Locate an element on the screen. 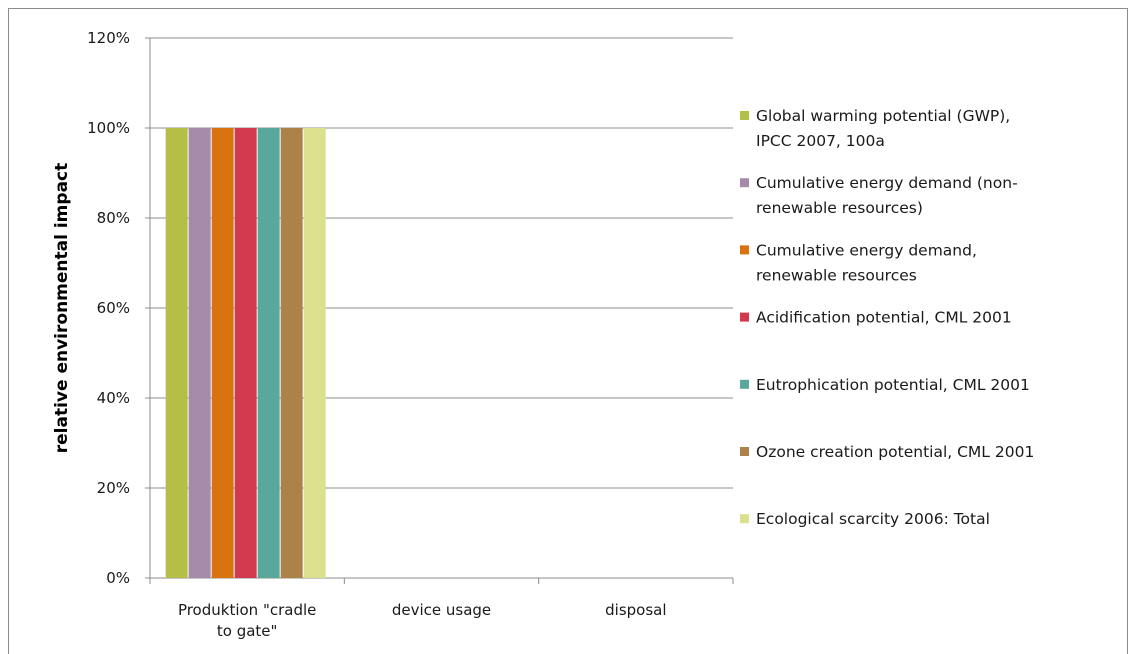 The width and height of the screenshot is (1136, 654). y-tick-label: 20% is located at coordinates (113, 488).